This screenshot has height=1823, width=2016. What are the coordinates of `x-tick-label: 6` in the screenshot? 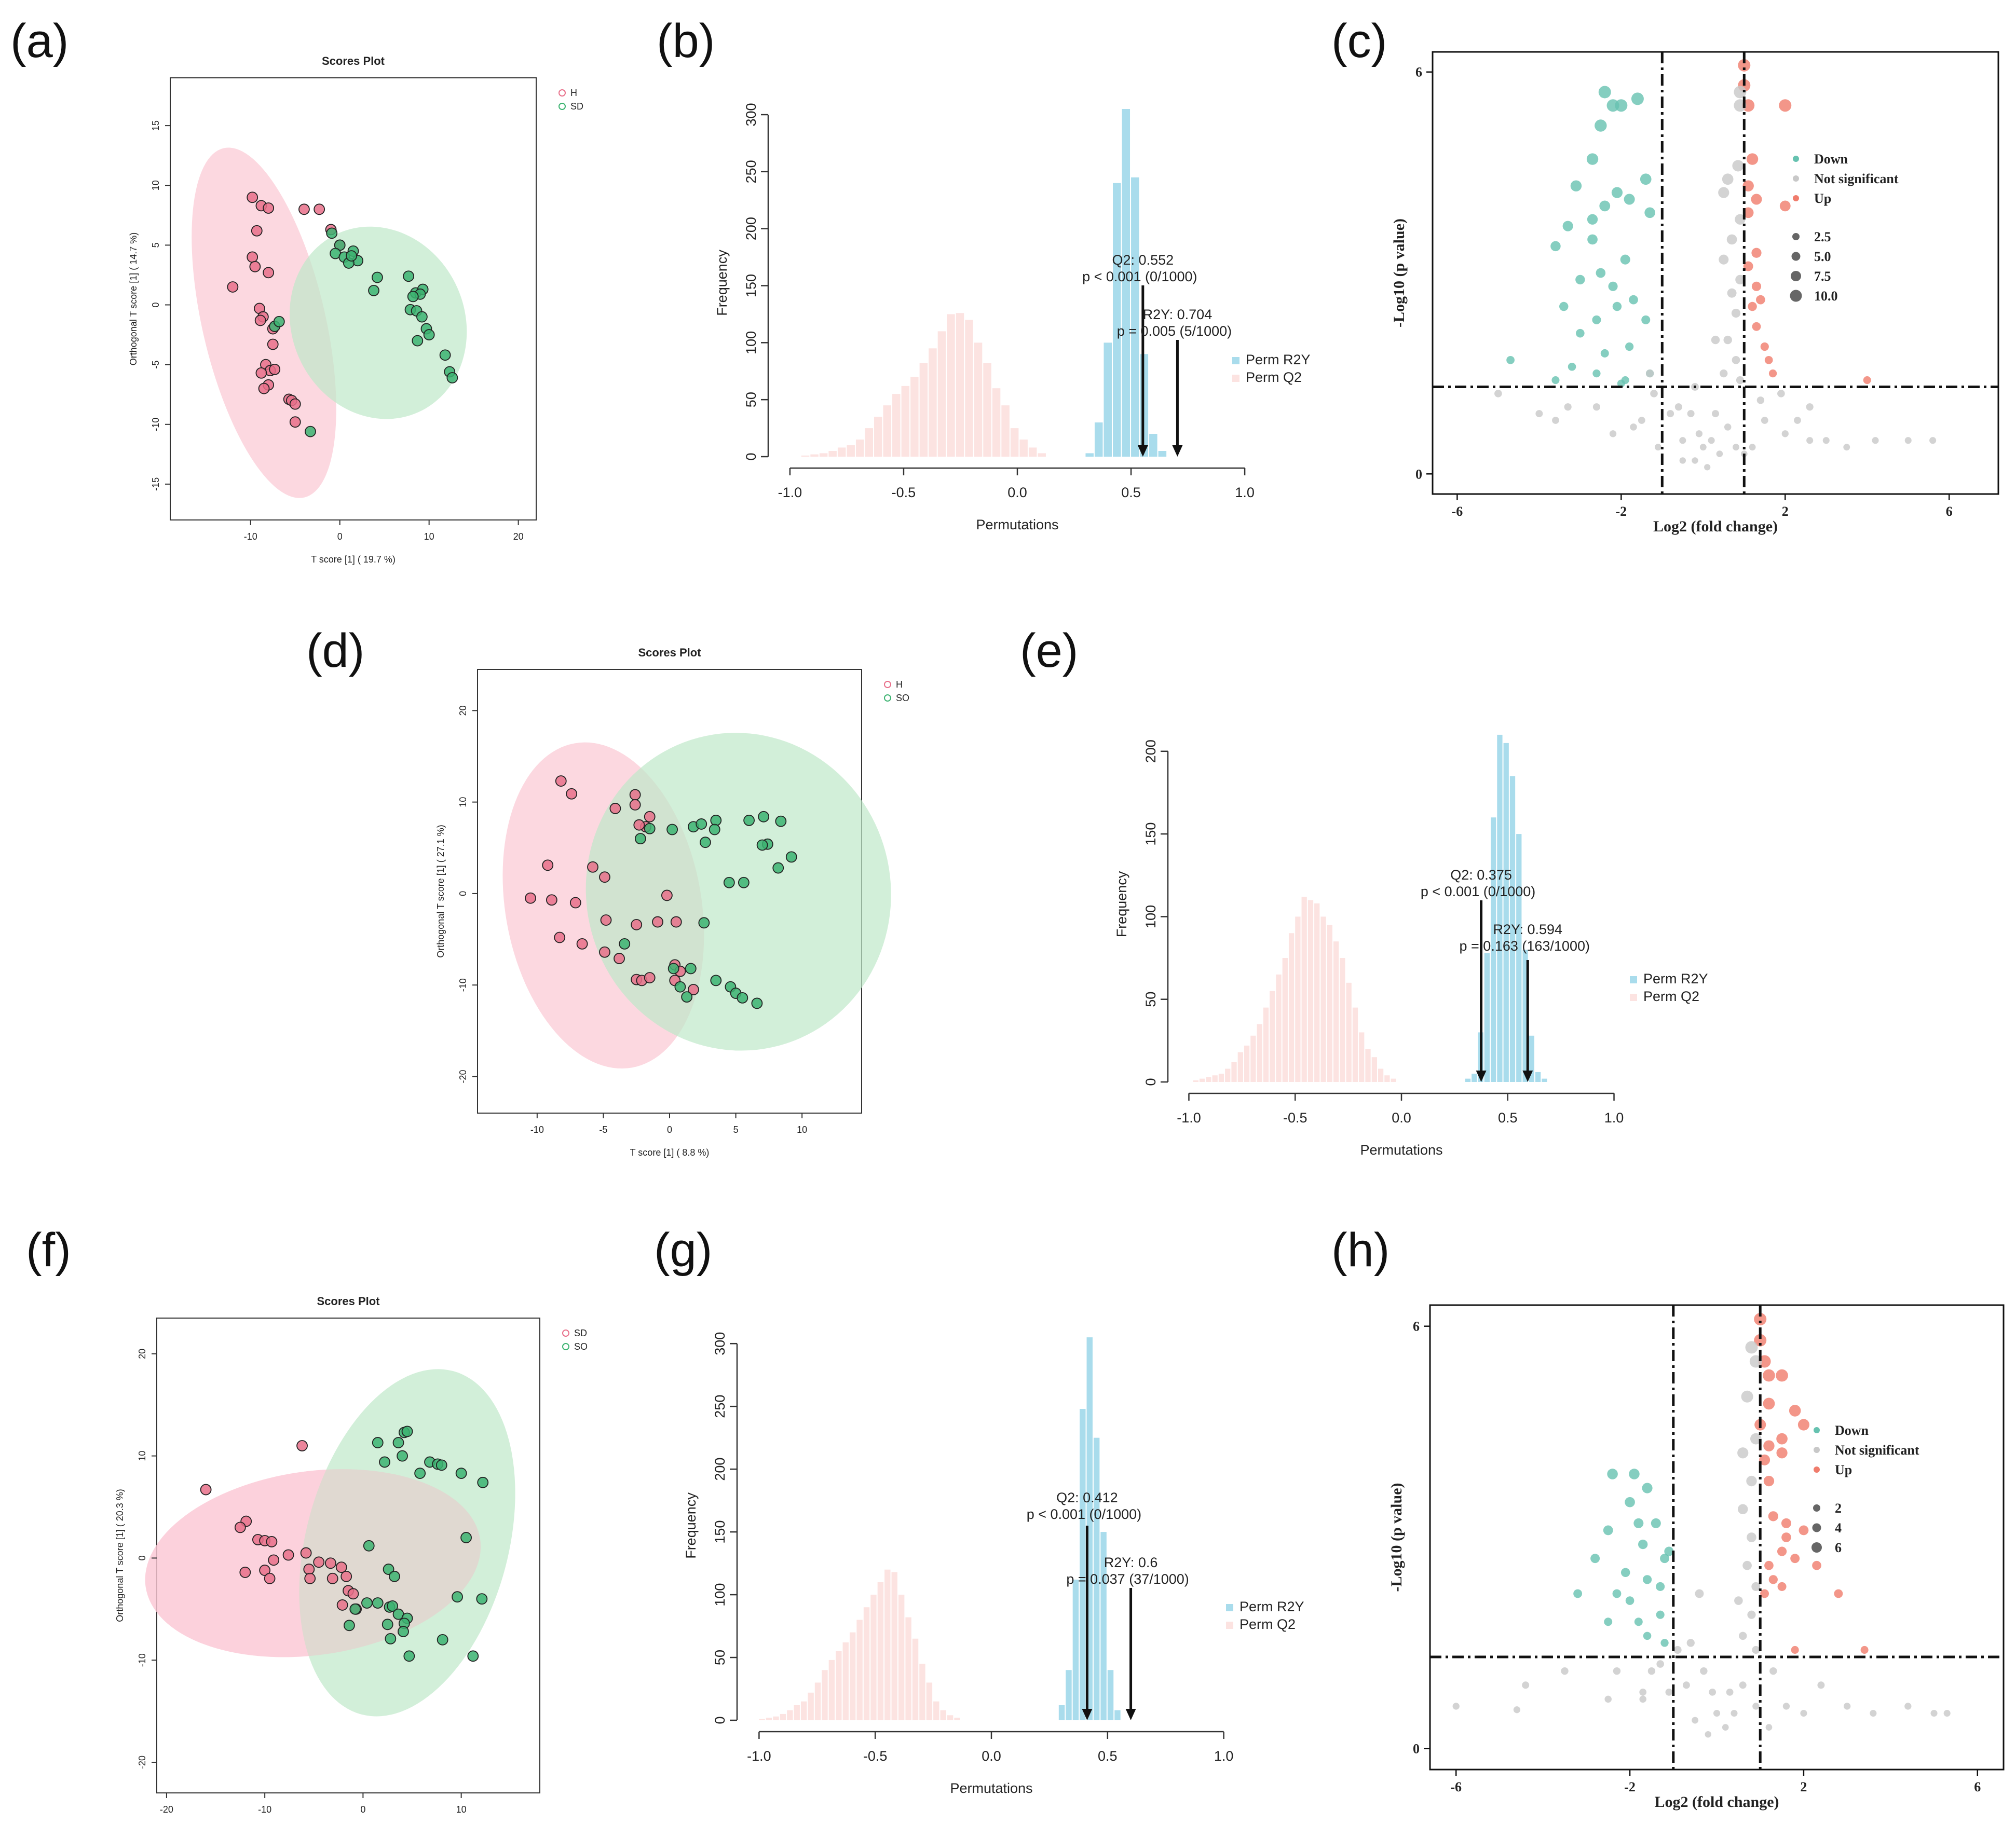 It's located at (1950, 512).